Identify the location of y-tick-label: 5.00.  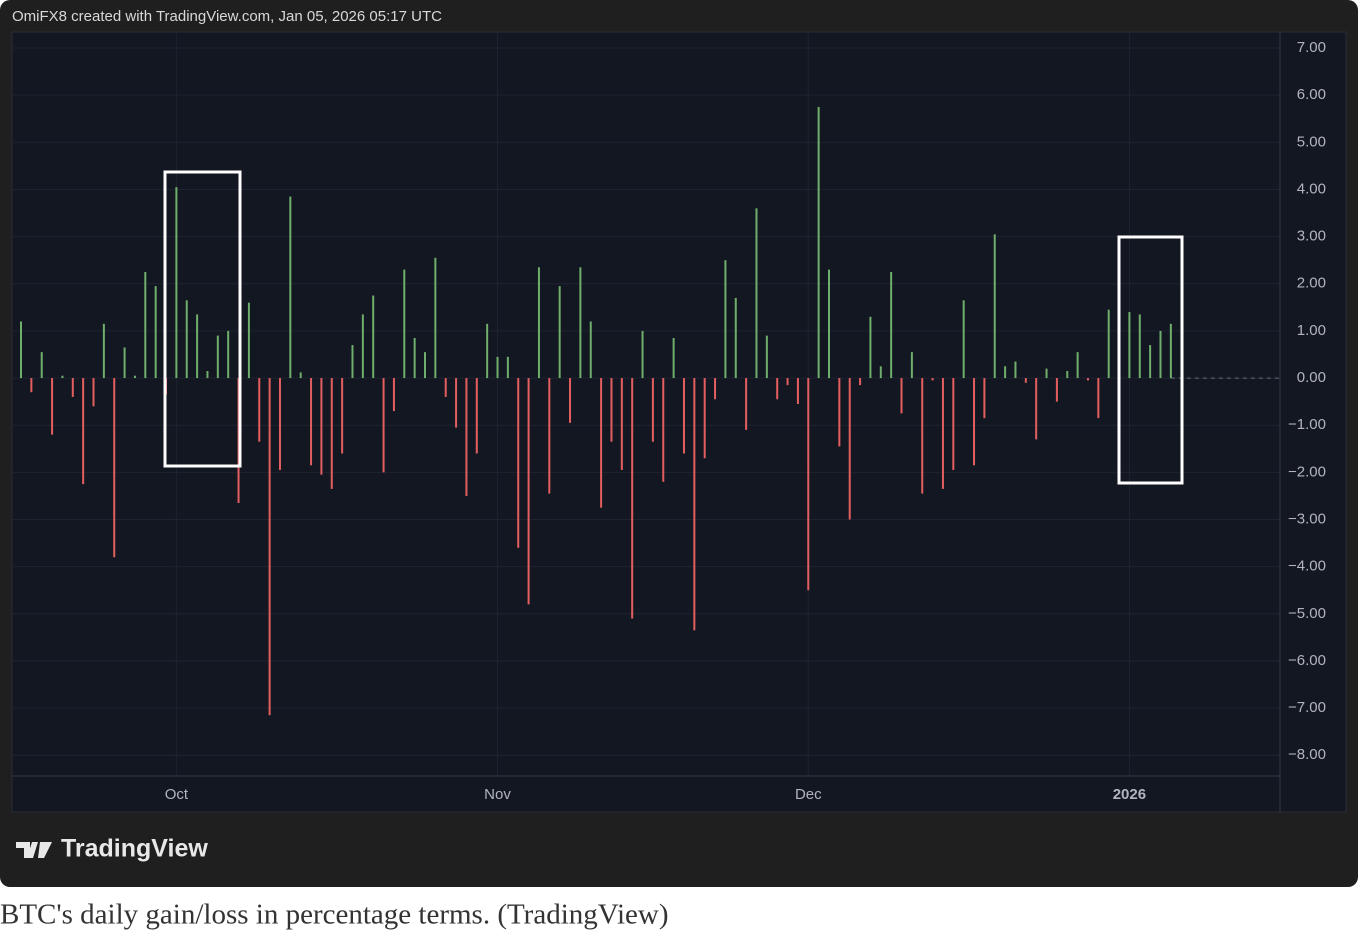
(1311, 141).